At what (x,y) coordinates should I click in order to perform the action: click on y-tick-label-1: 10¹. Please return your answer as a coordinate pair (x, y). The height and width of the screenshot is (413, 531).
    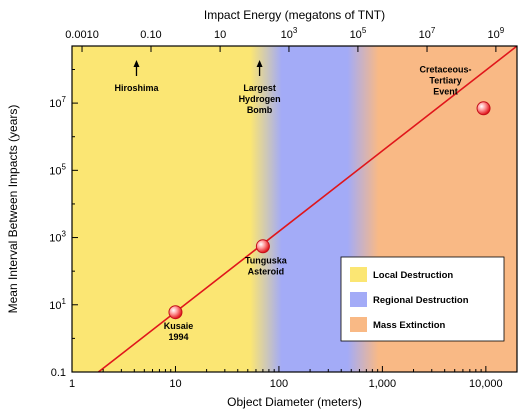
    Looking at the image, I should click on (57, 304).